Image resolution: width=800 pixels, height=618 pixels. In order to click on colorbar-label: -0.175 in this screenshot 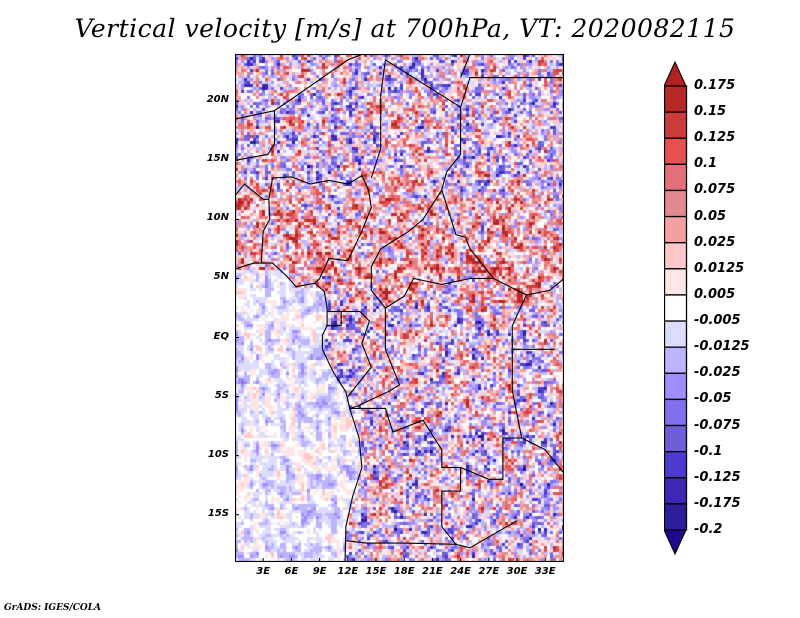, I will do `click(717, 503)`.